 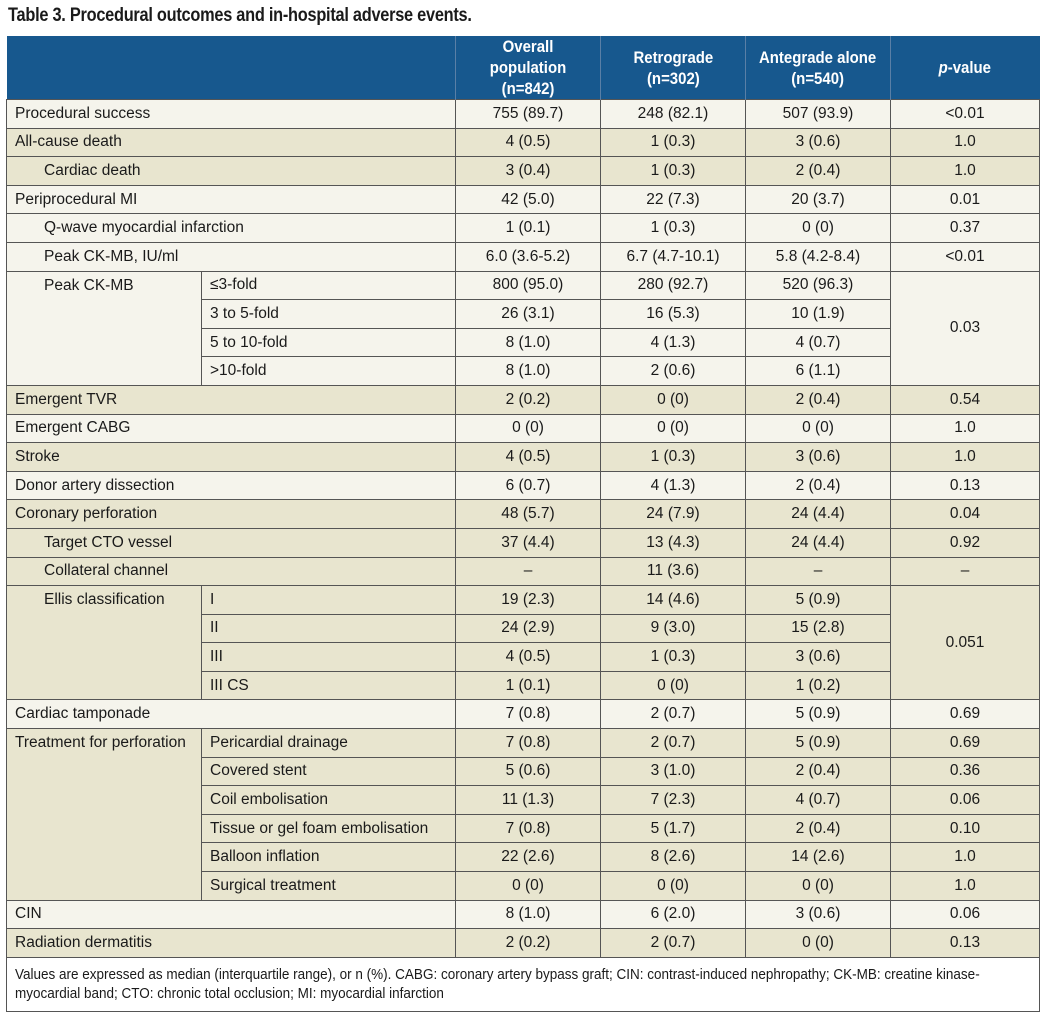 What do you see at coordinates (818, 857) in the screenshot?
I see `cell-antegrade: 14 (2.6)` at bounding box center [818, 857].